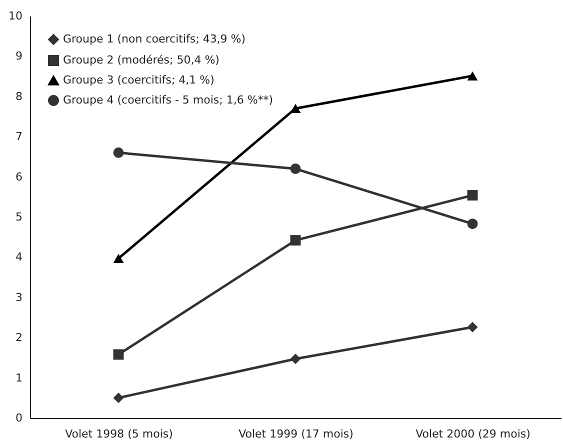  Describe the element at coordinates (138, 80) in the screenshot. I see `legend-label: Groupe 3 (coercitifs; 4,1 %)` at that location.